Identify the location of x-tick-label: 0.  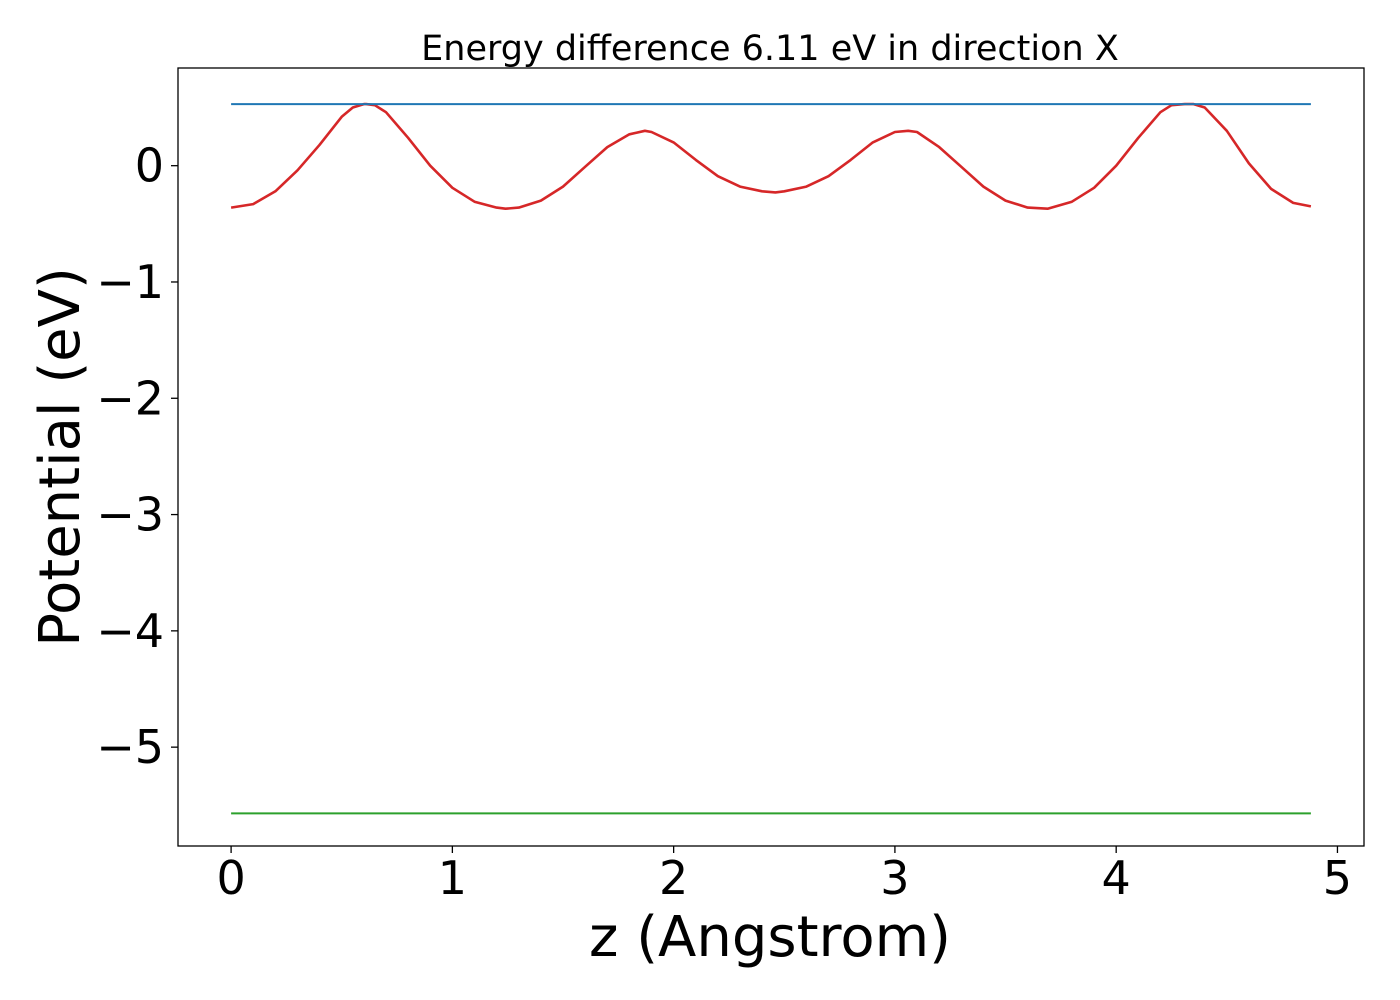
(230, 878).